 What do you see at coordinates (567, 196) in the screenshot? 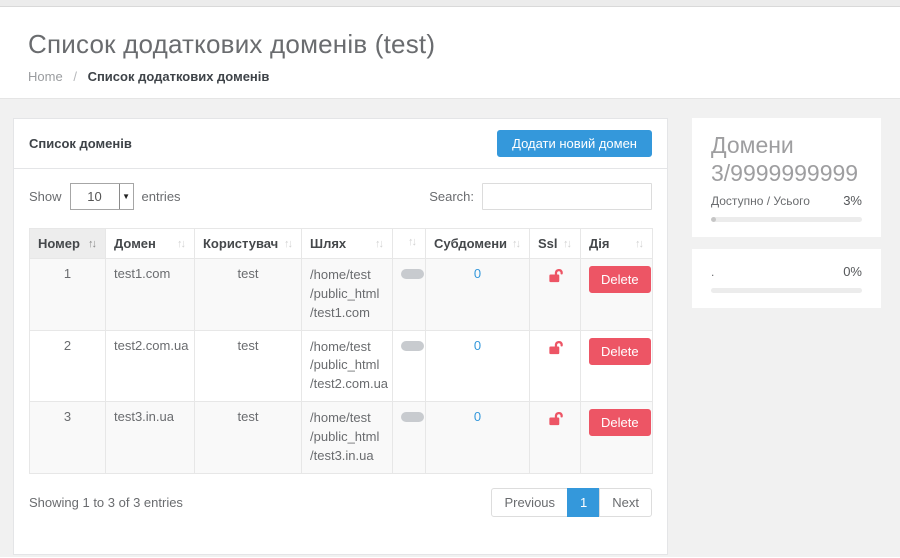
I see `search-input` at bounding box center [567, 196].